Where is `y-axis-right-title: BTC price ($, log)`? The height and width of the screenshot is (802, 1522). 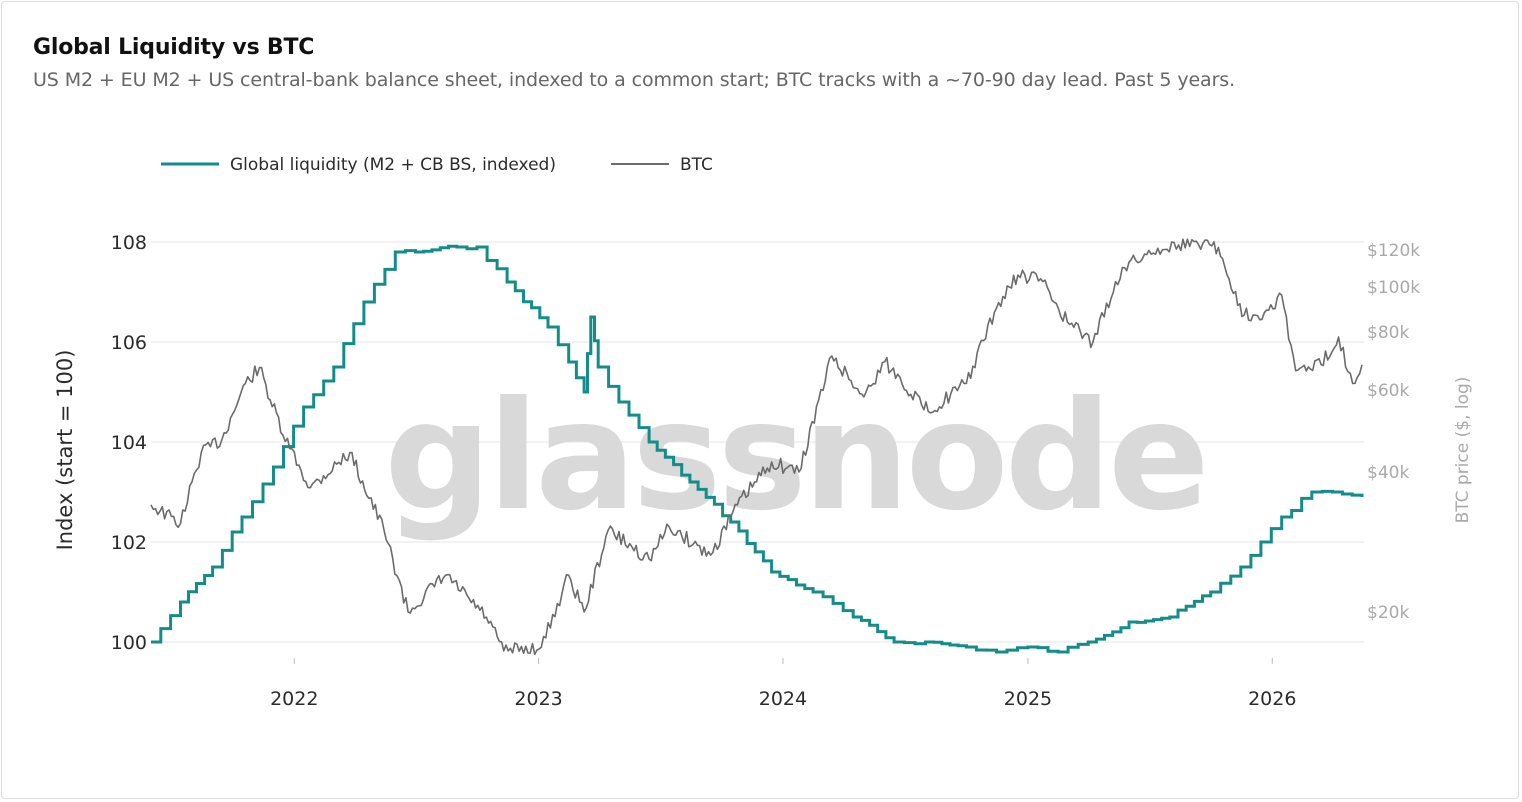
y-axis-right-title: BTC price ($, log) is located at coordinates (1463, 450).